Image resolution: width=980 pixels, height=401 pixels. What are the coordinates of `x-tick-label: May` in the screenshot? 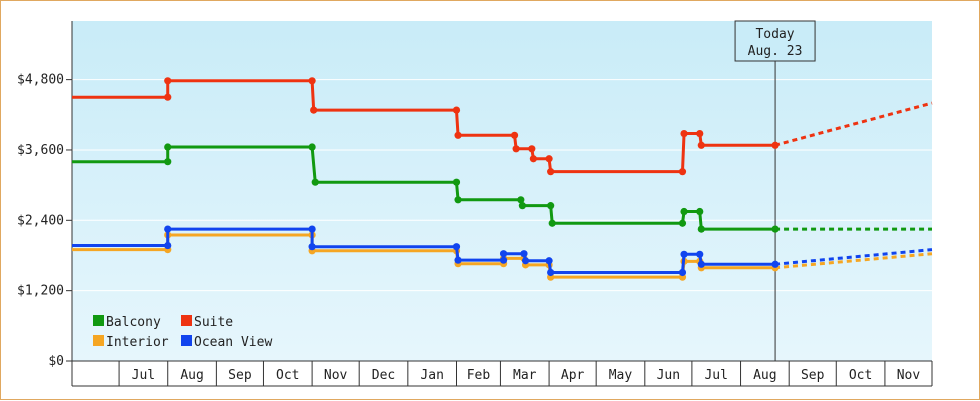 It's located at (621, 375).